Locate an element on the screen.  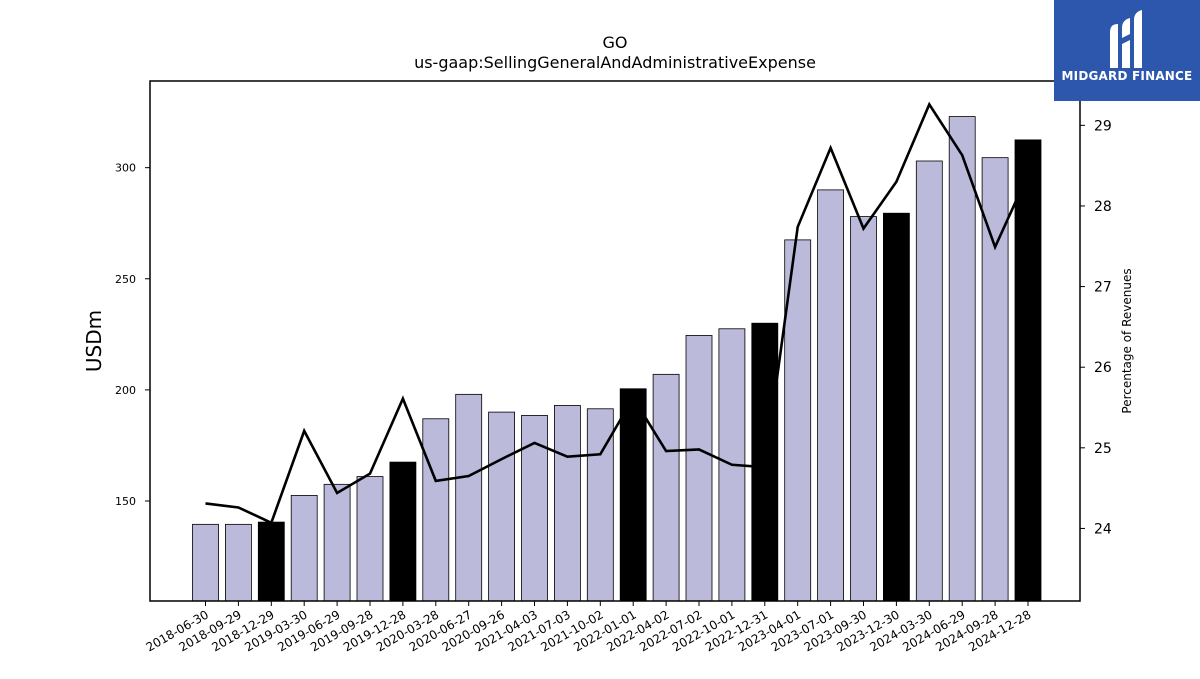
midgard-logo-icon is located at coordinates (1127, 39).